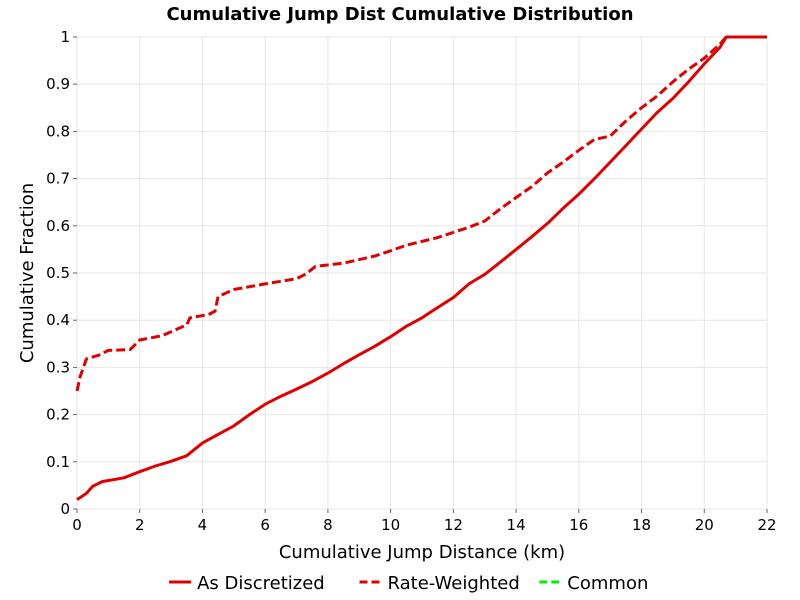 The height and width of the screenshot is (600, 800). I want to click on x-tick-label: 0, so click(77, 525).